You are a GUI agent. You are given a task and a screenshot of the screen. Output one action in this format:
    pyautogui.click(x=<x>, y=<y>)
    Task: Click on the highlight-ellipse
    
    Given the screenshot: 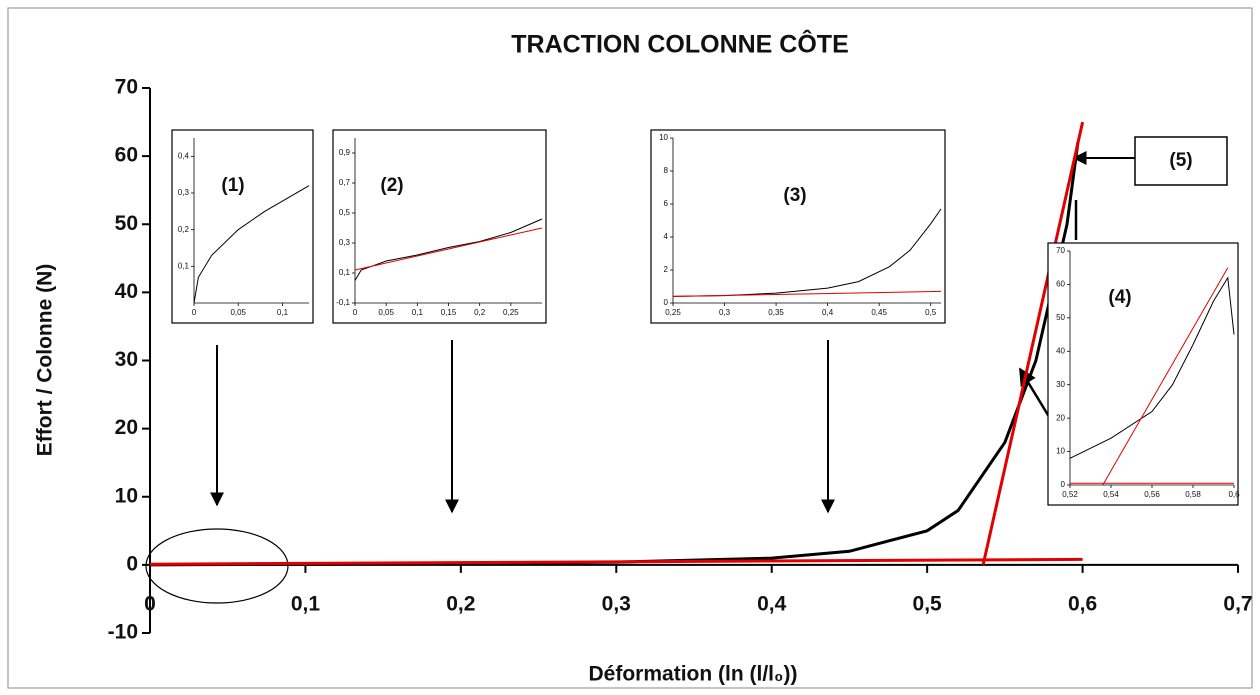 What is the action you would take?
    pyautogui.click(x=217, y=566)
    